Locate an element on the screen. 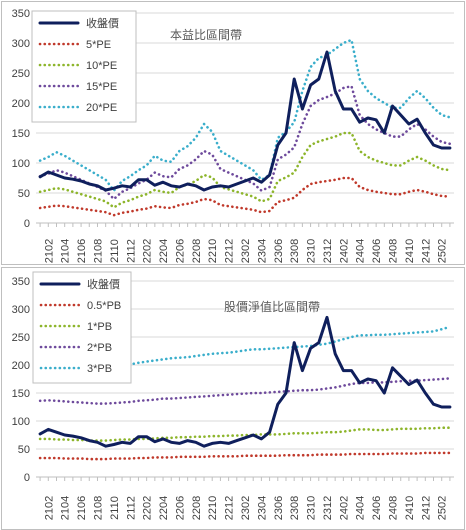 The width and height of the screenshot is (466, 530). legend: 收盤價 0.5*PB 1*PB 2*PB 3*PB is located at coordinates (82, 327).